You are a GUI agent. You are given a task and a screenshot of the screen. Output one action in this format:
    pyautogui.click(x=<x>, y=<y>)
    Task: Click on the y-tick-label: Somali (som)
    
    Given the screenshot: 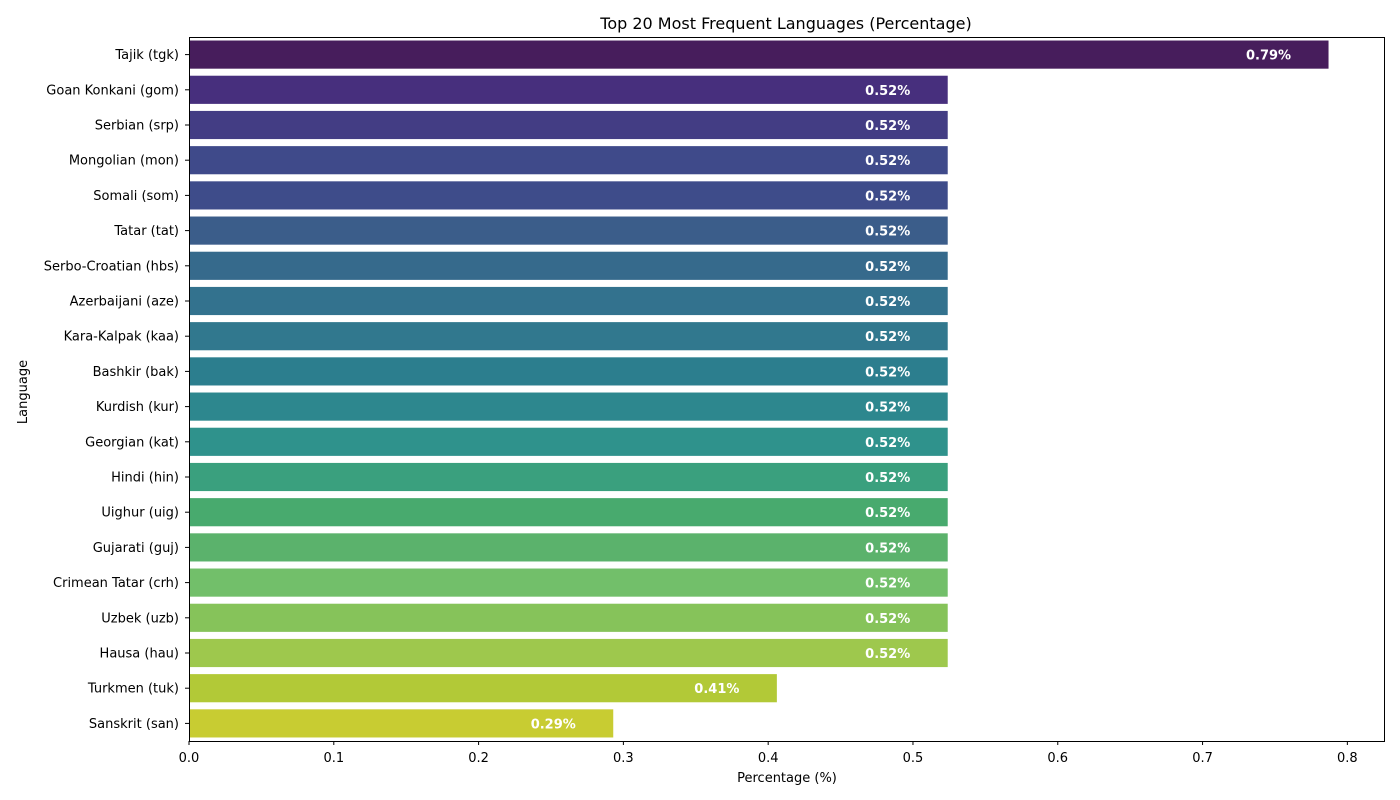 What is the action you would take?
    pyautogui.click(x=136, y=196)
    